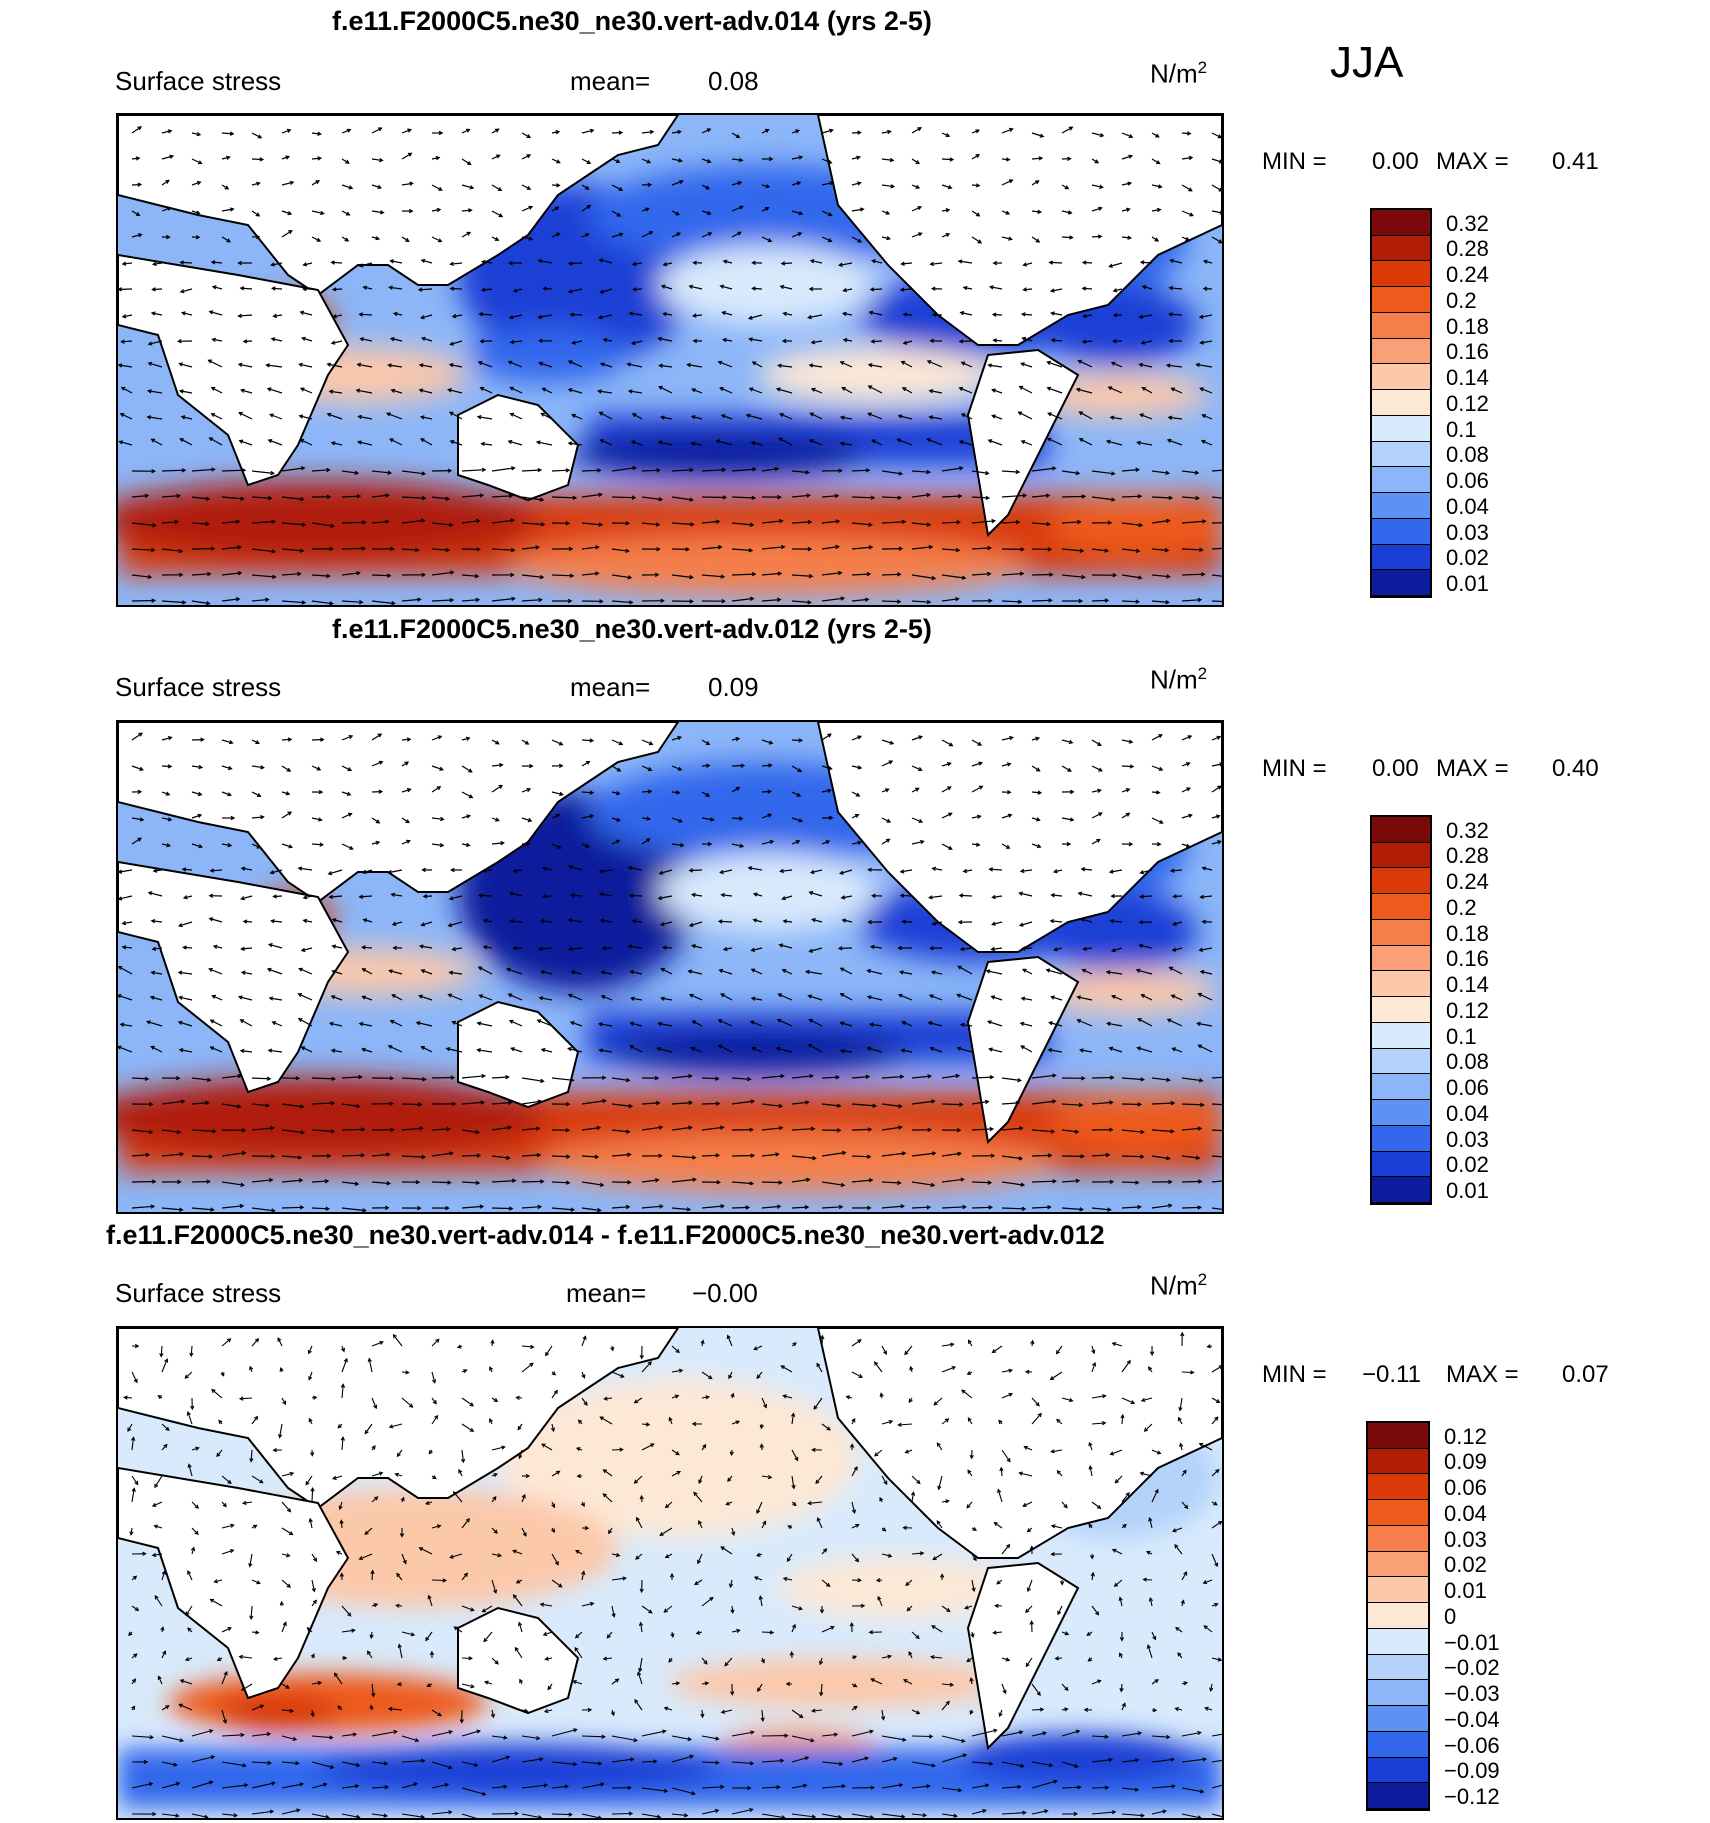 This screenshot has height=1823, width=1710. Describe the element at coordinates (1575, 769) in the screenshot. I see `panel-2-max-value: 0.40` at that location.